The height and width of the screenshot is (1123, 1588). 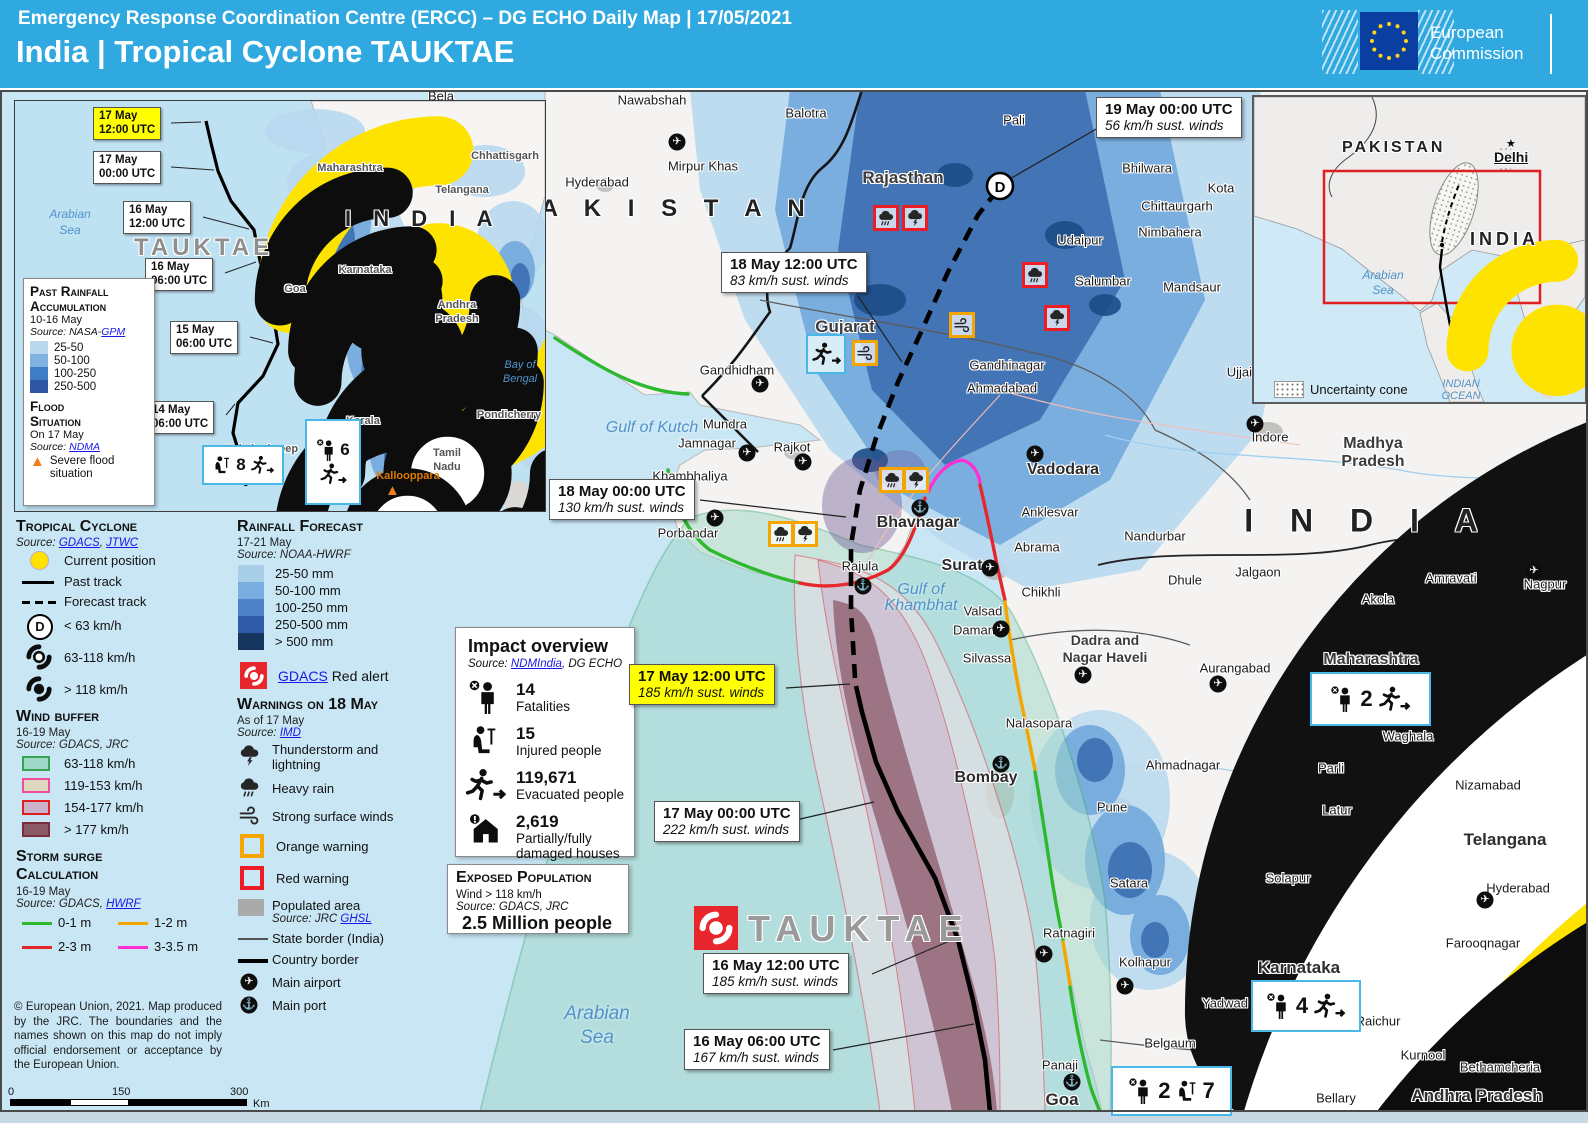 What do you see at coordinates (1014, 120) in the screenshot?
I see `city-label-pali: Pali` at bounding box center [1014, 120].